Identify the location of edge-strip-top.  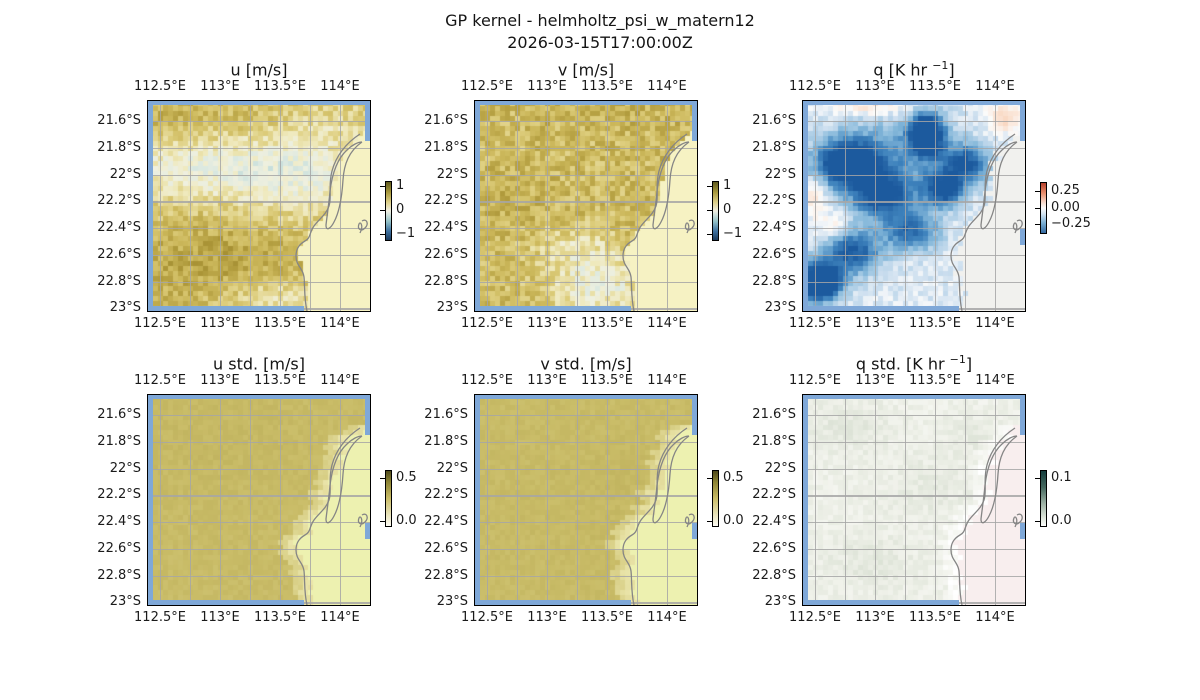
(259, 397).